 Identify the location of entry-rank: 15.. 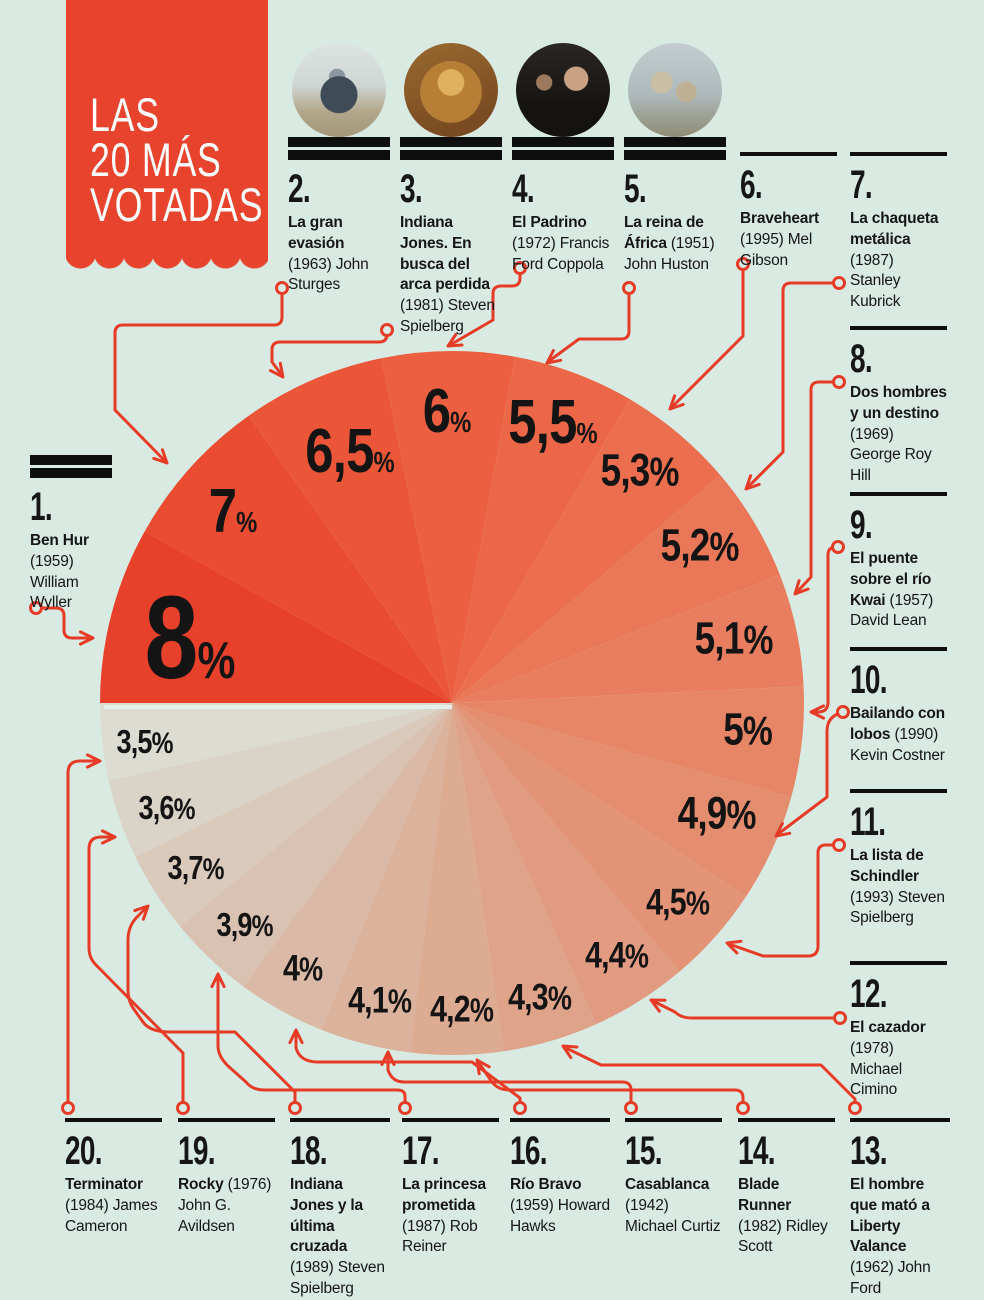
(644, 1151).